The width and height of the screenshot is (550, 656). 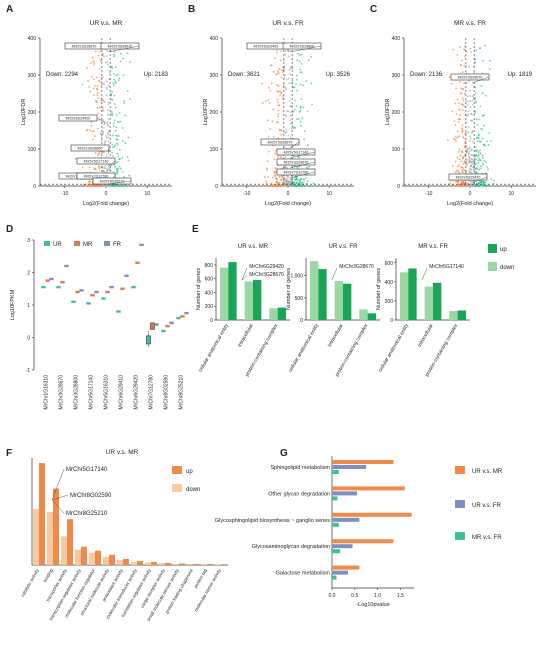 What do you see at coordinates (57, 245) in the screenshot?
I see `legend-label-ur: UR` at bounding box center [57, 245].